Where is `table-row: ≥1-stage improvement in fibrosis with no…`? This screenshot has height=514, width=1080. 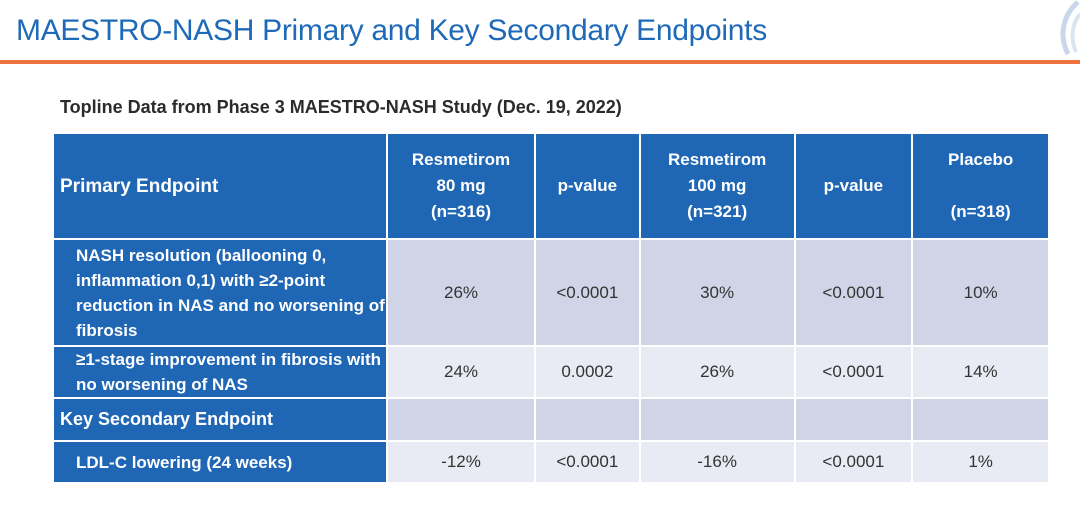
table-row: ≥1-stage improvement in fibrosis with no… is located at coordinates (550, 372).